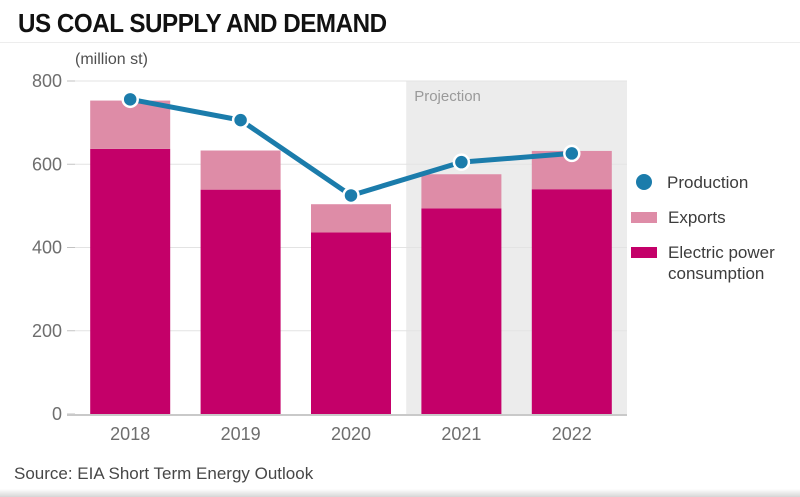 The image size is (800, 497). I want to click on production-dot-icon, so click(644, 182).